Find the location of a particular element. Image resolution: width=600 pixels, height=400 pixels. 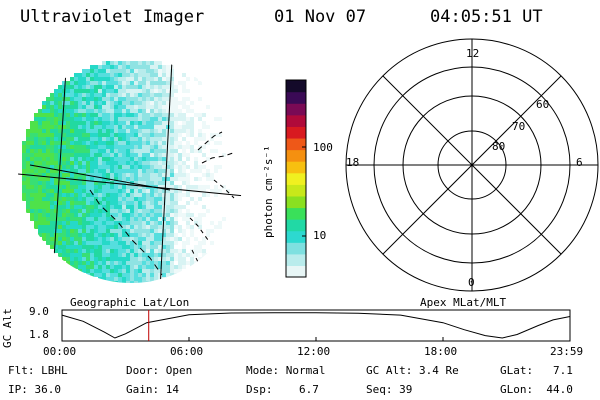

colorbar-label-10: 10 is located at coordinates (320, 235).